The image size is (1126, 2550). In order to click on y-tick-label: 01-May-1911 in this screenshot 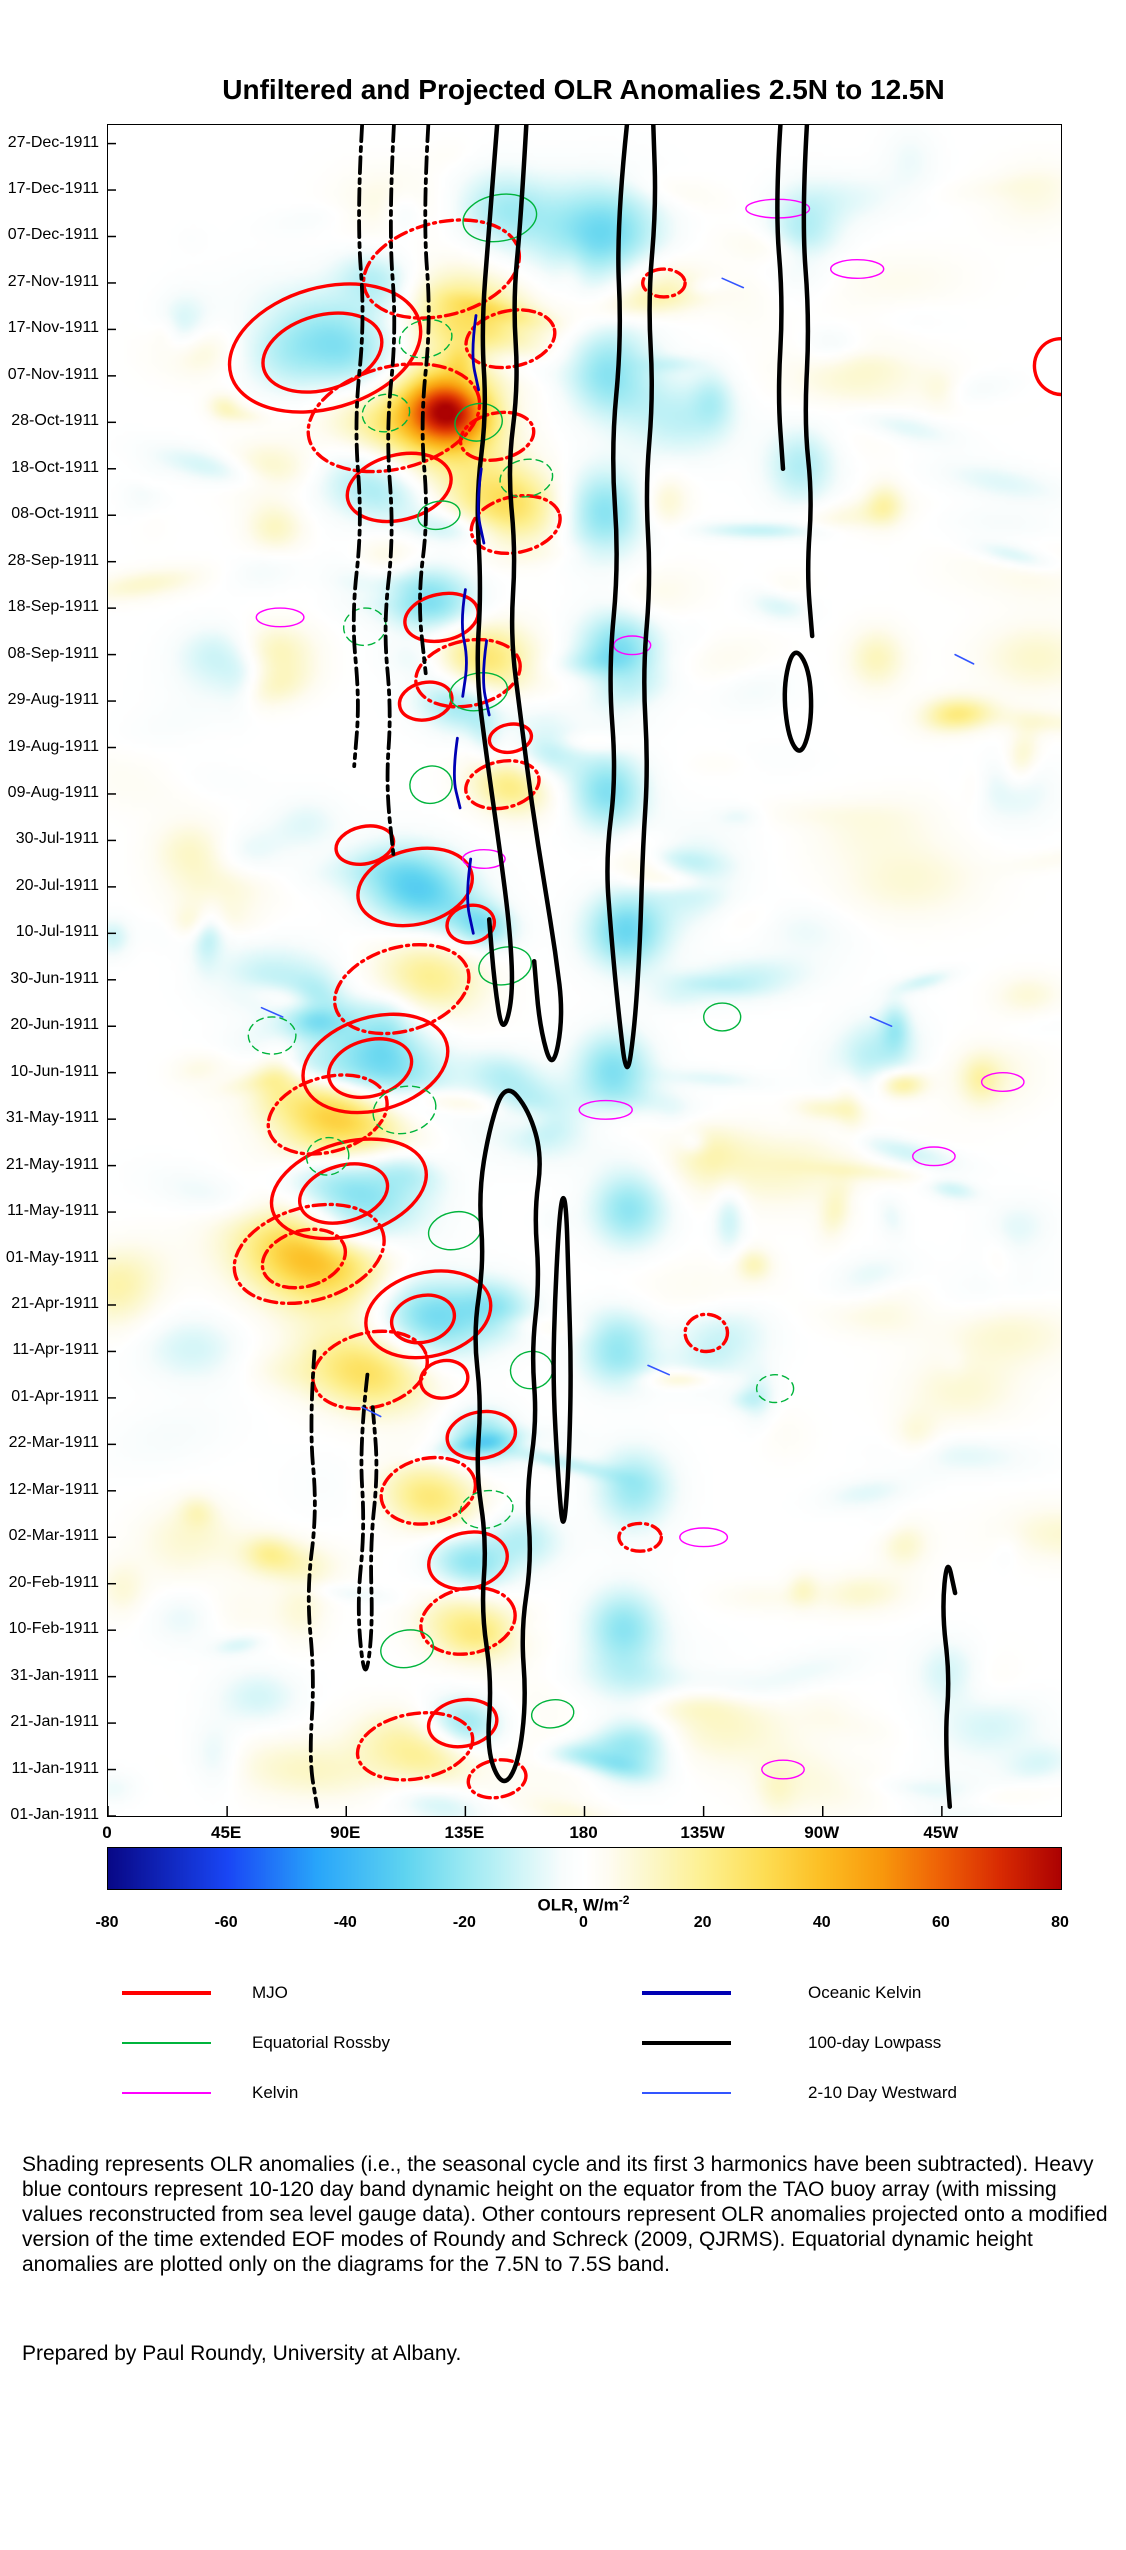, I will do `click(52, 1257)`.